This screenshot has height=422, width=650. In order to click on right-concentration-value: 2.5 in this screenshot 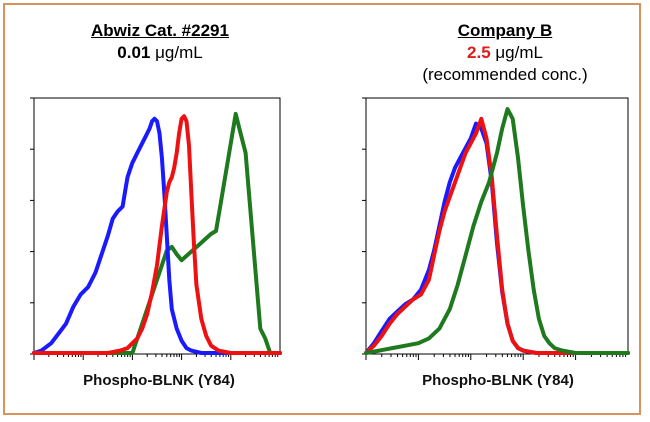, I will do `click(479, 52)`.